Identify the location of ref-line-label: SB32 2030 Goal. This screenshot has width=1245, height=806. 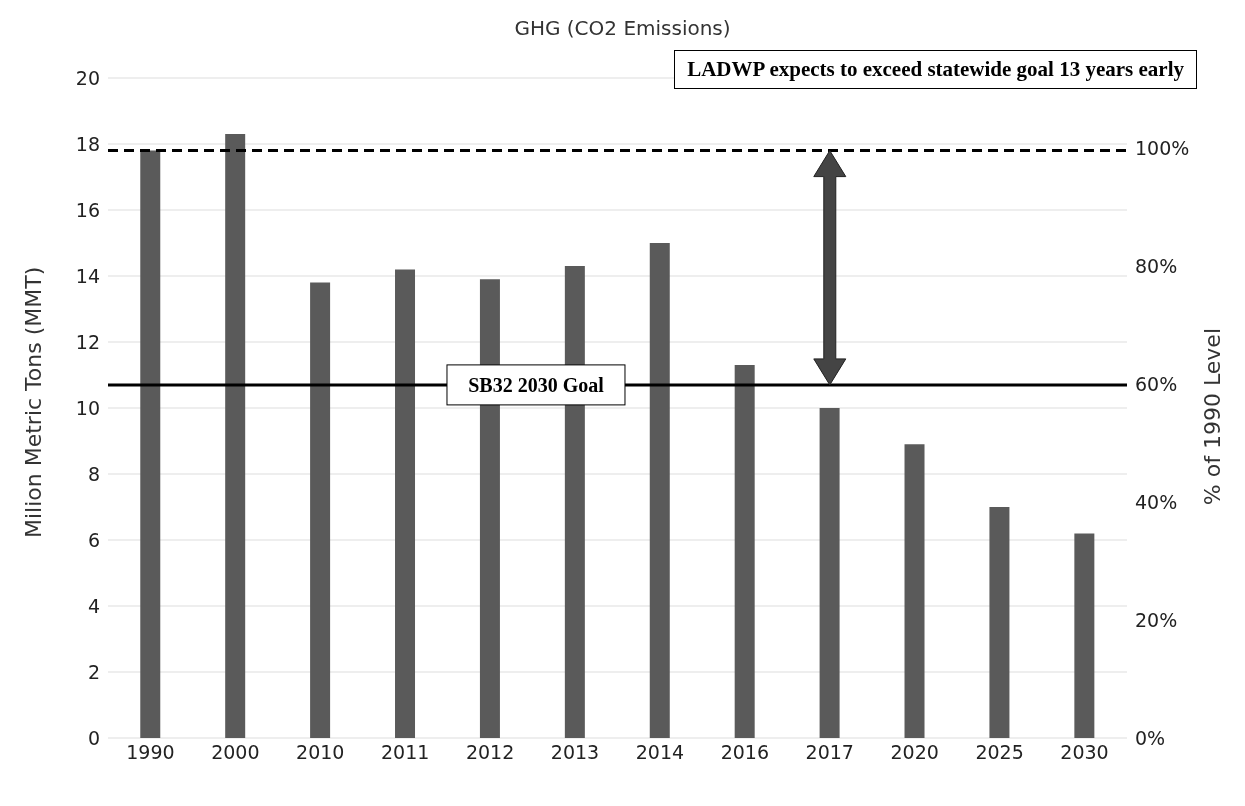
(536, 384).